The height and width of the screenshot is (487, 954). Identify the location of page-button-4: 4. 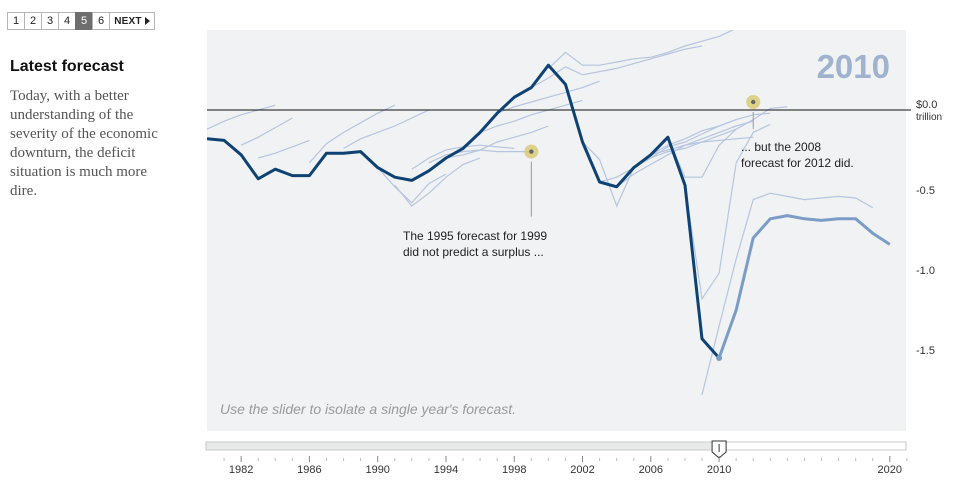
(67, 21).